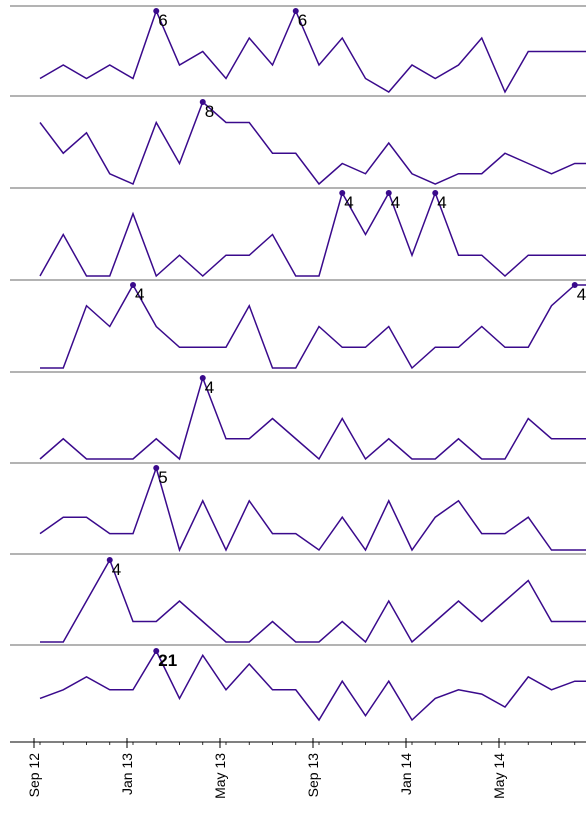 The width and height of the screenshot is (586, 814). Describe the element at coordinates (162, 477) in the screenshot. I see `peak-label: 5` at that location.